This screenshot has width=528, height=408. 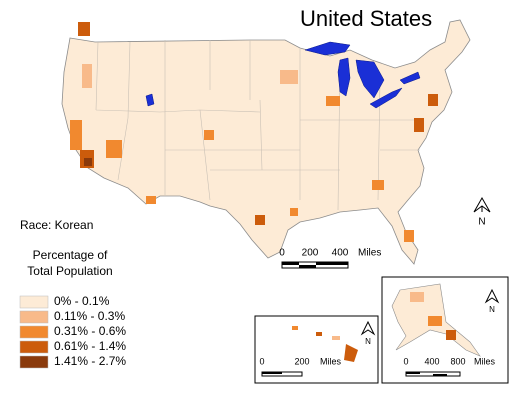 I want to click on lake-superior, so click(x=327, y=48).